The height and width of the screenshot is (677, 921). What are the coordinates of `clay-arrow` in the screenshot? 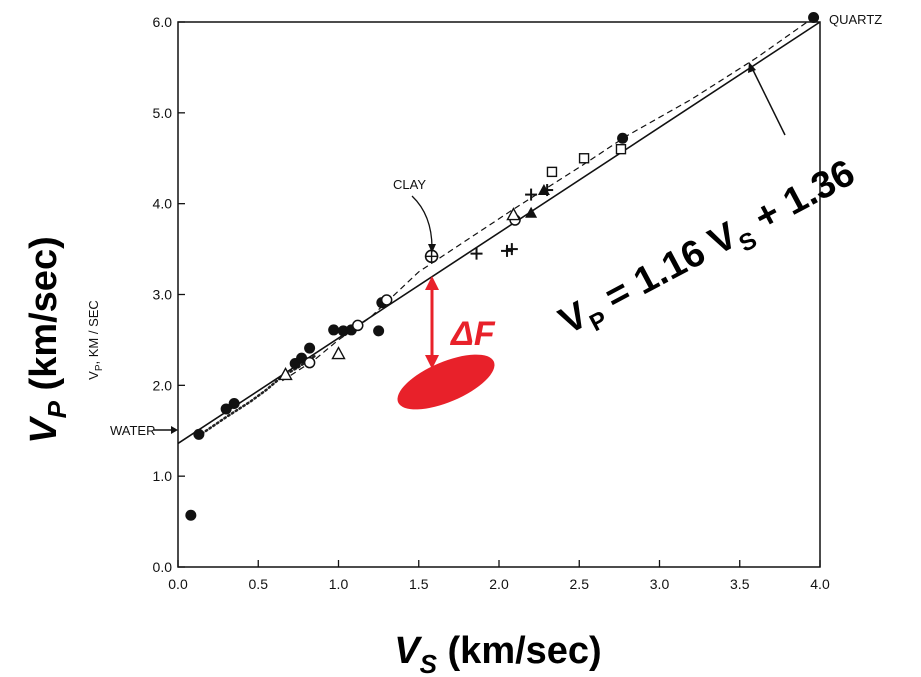 It's located at (422, 222).